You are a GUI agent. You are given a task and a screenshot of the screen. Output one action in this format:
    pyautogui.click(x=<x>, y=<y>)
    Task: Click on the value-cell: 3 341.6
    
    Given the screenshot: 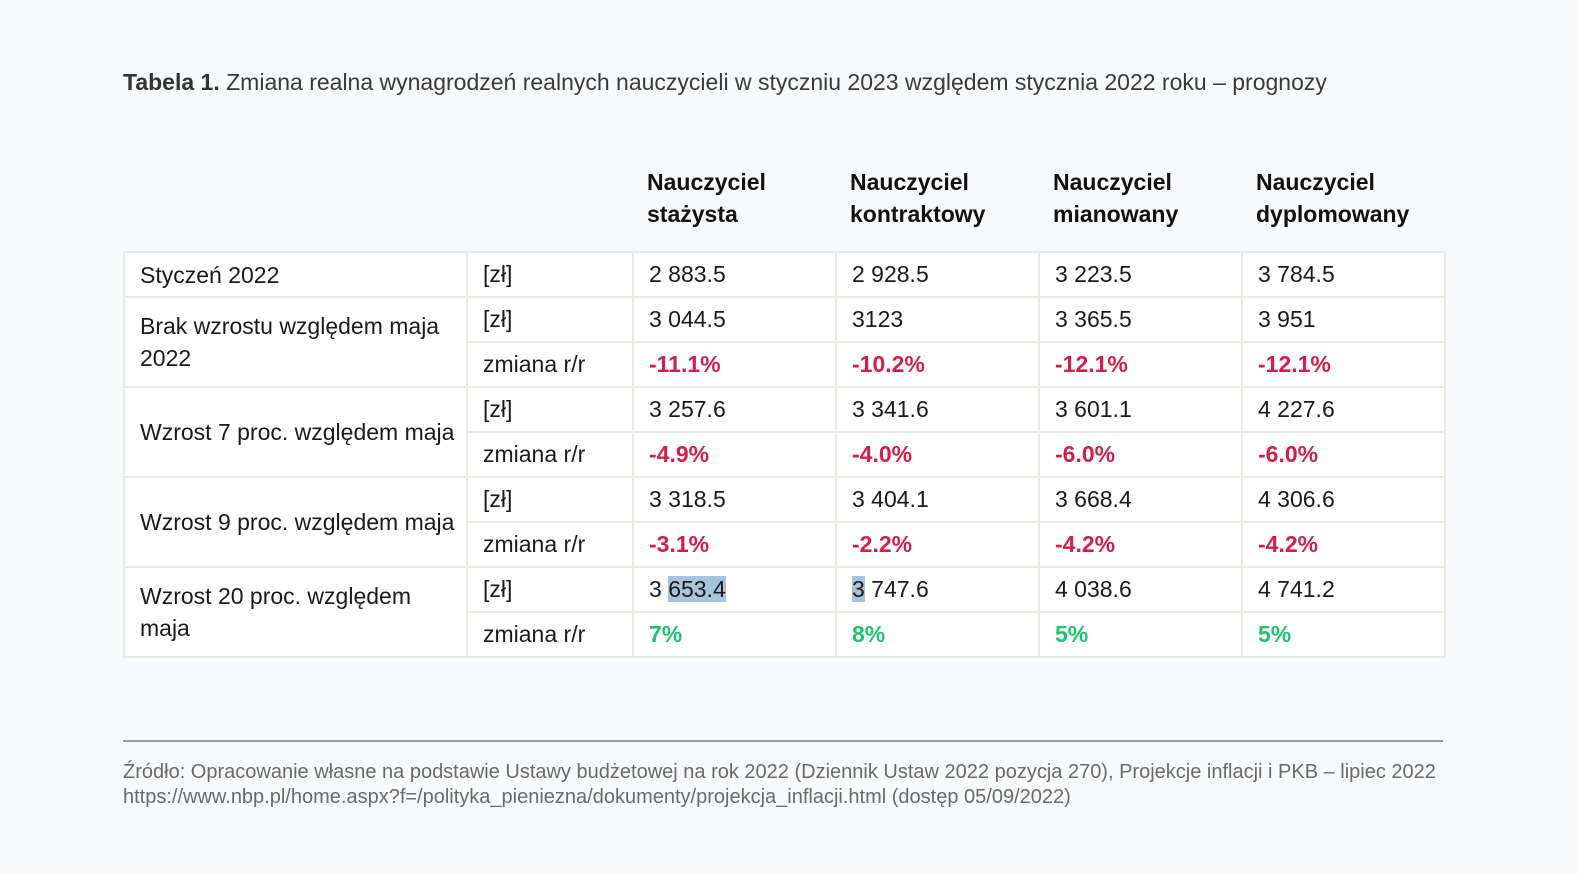 What is the action you would take?
    pyautogui.click(x=937, y=409)
    